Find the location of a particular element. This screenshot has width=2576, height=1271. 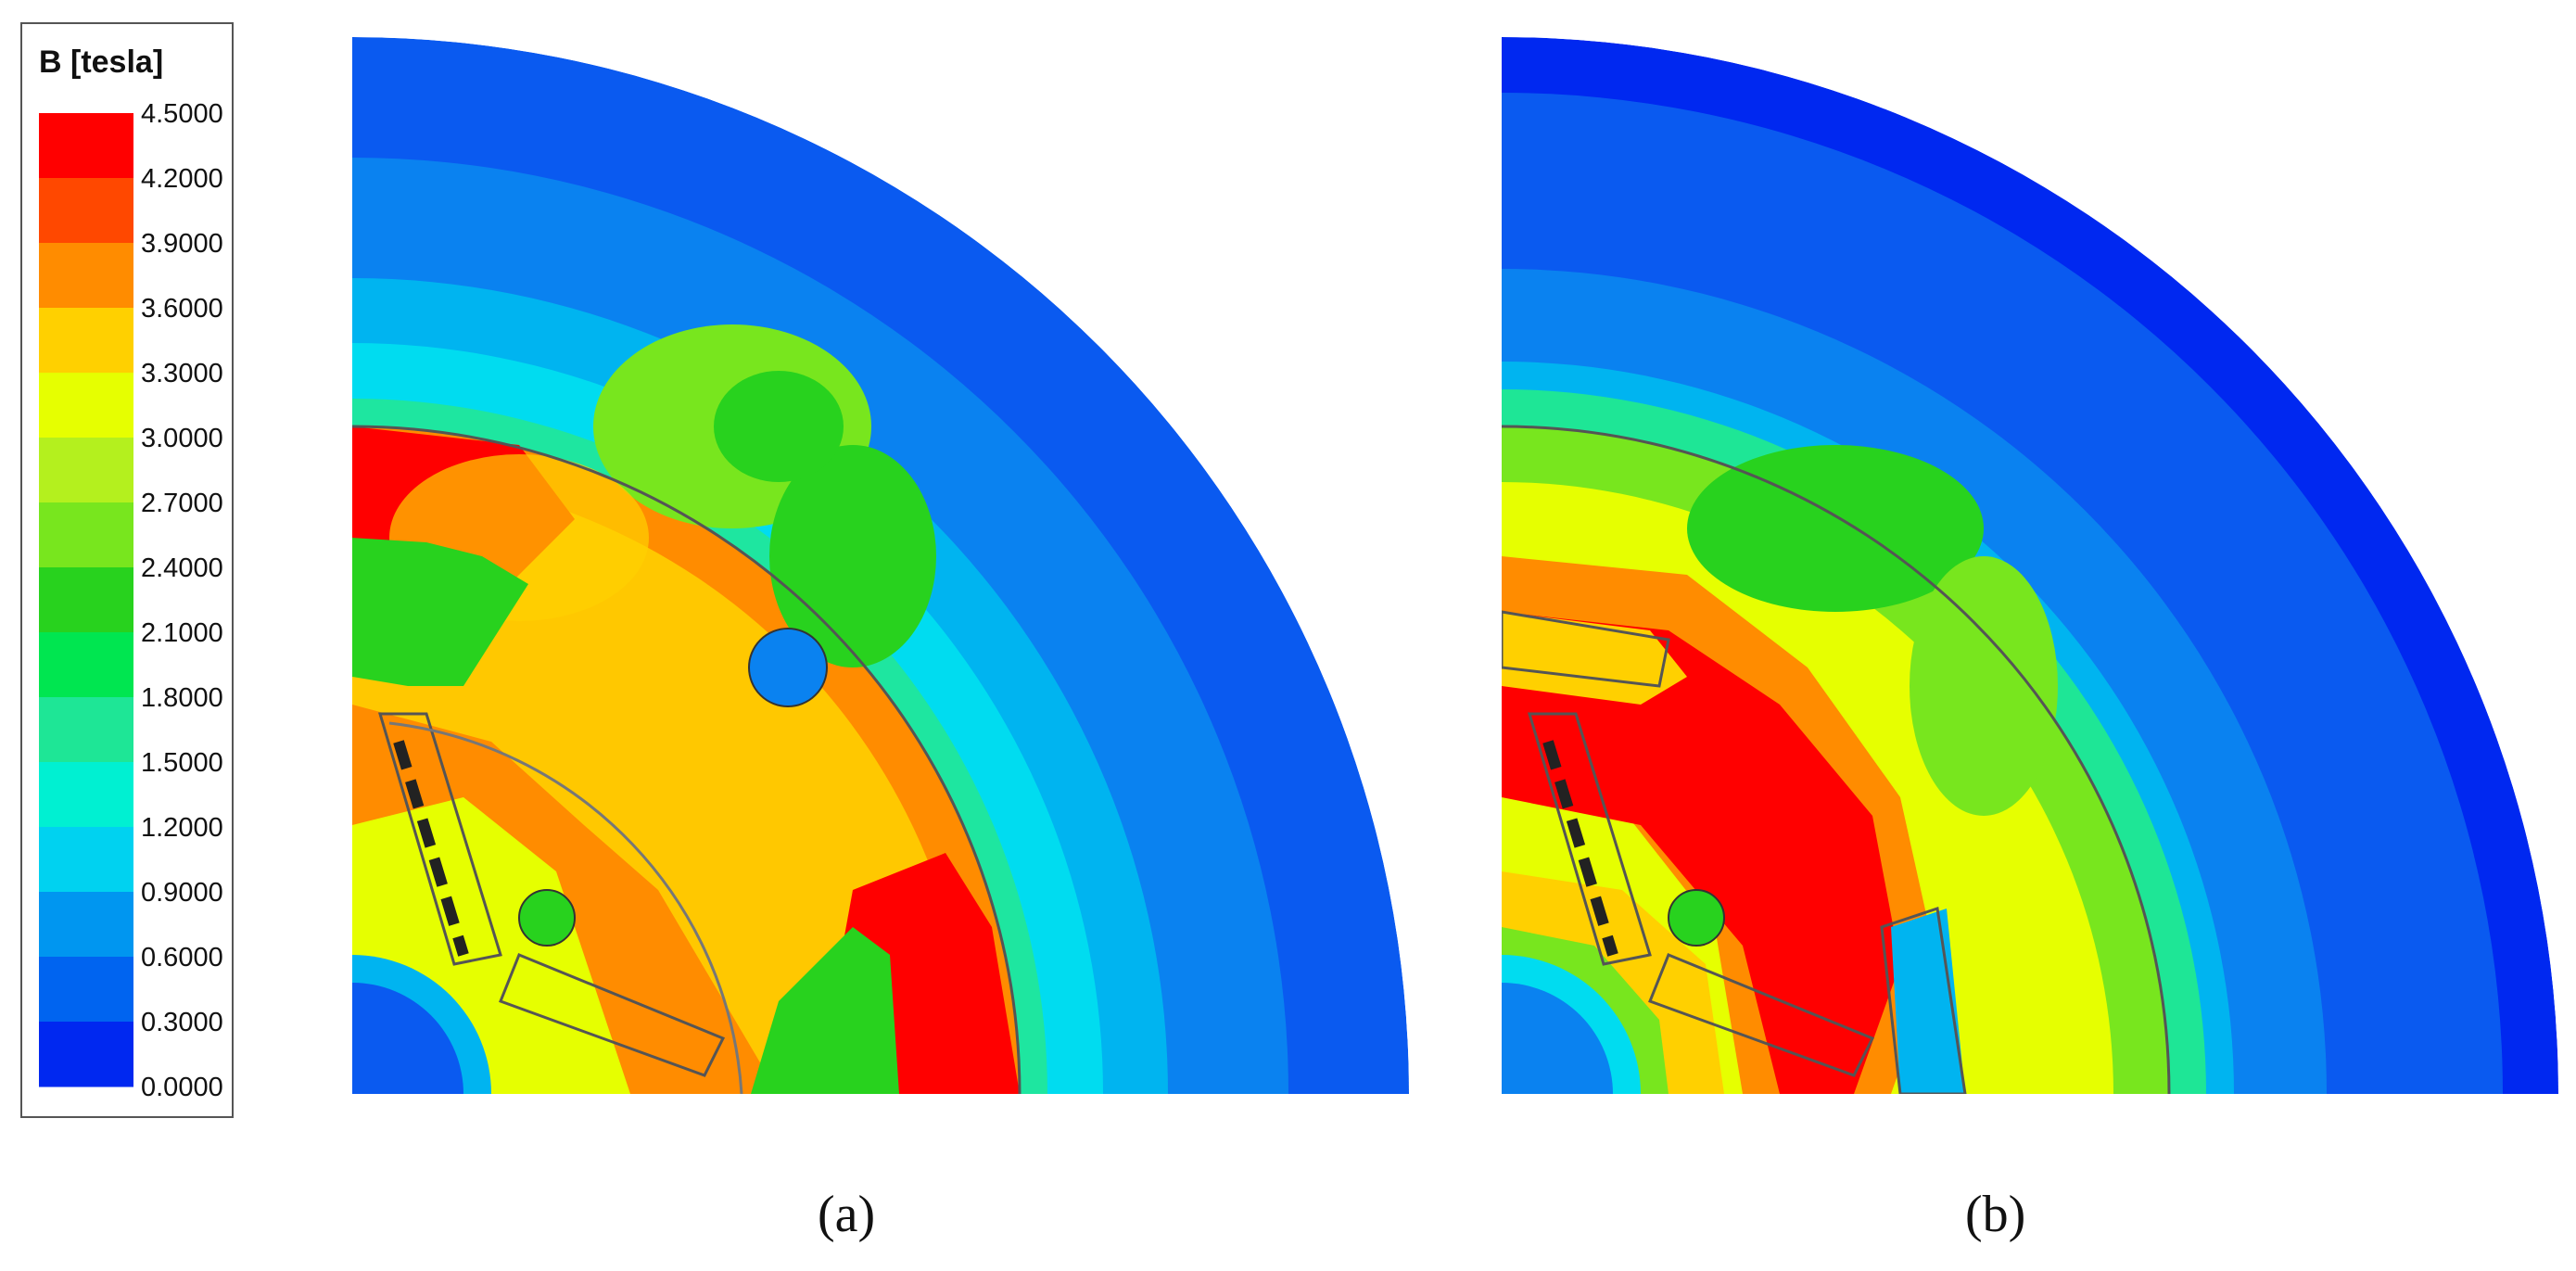

colorbar-tick-label: 3.6000 is located at coordinates (182, 309).